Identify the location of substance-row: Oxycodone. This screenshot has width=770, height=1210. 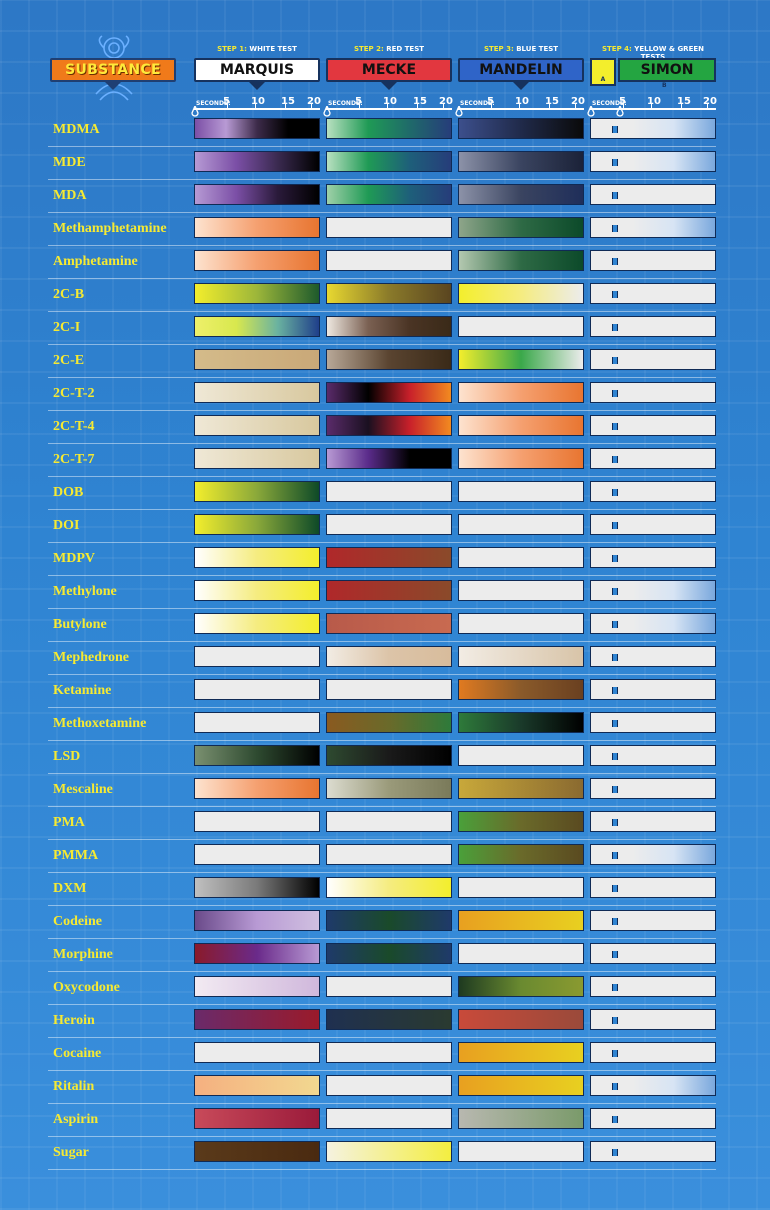
(382, 988).